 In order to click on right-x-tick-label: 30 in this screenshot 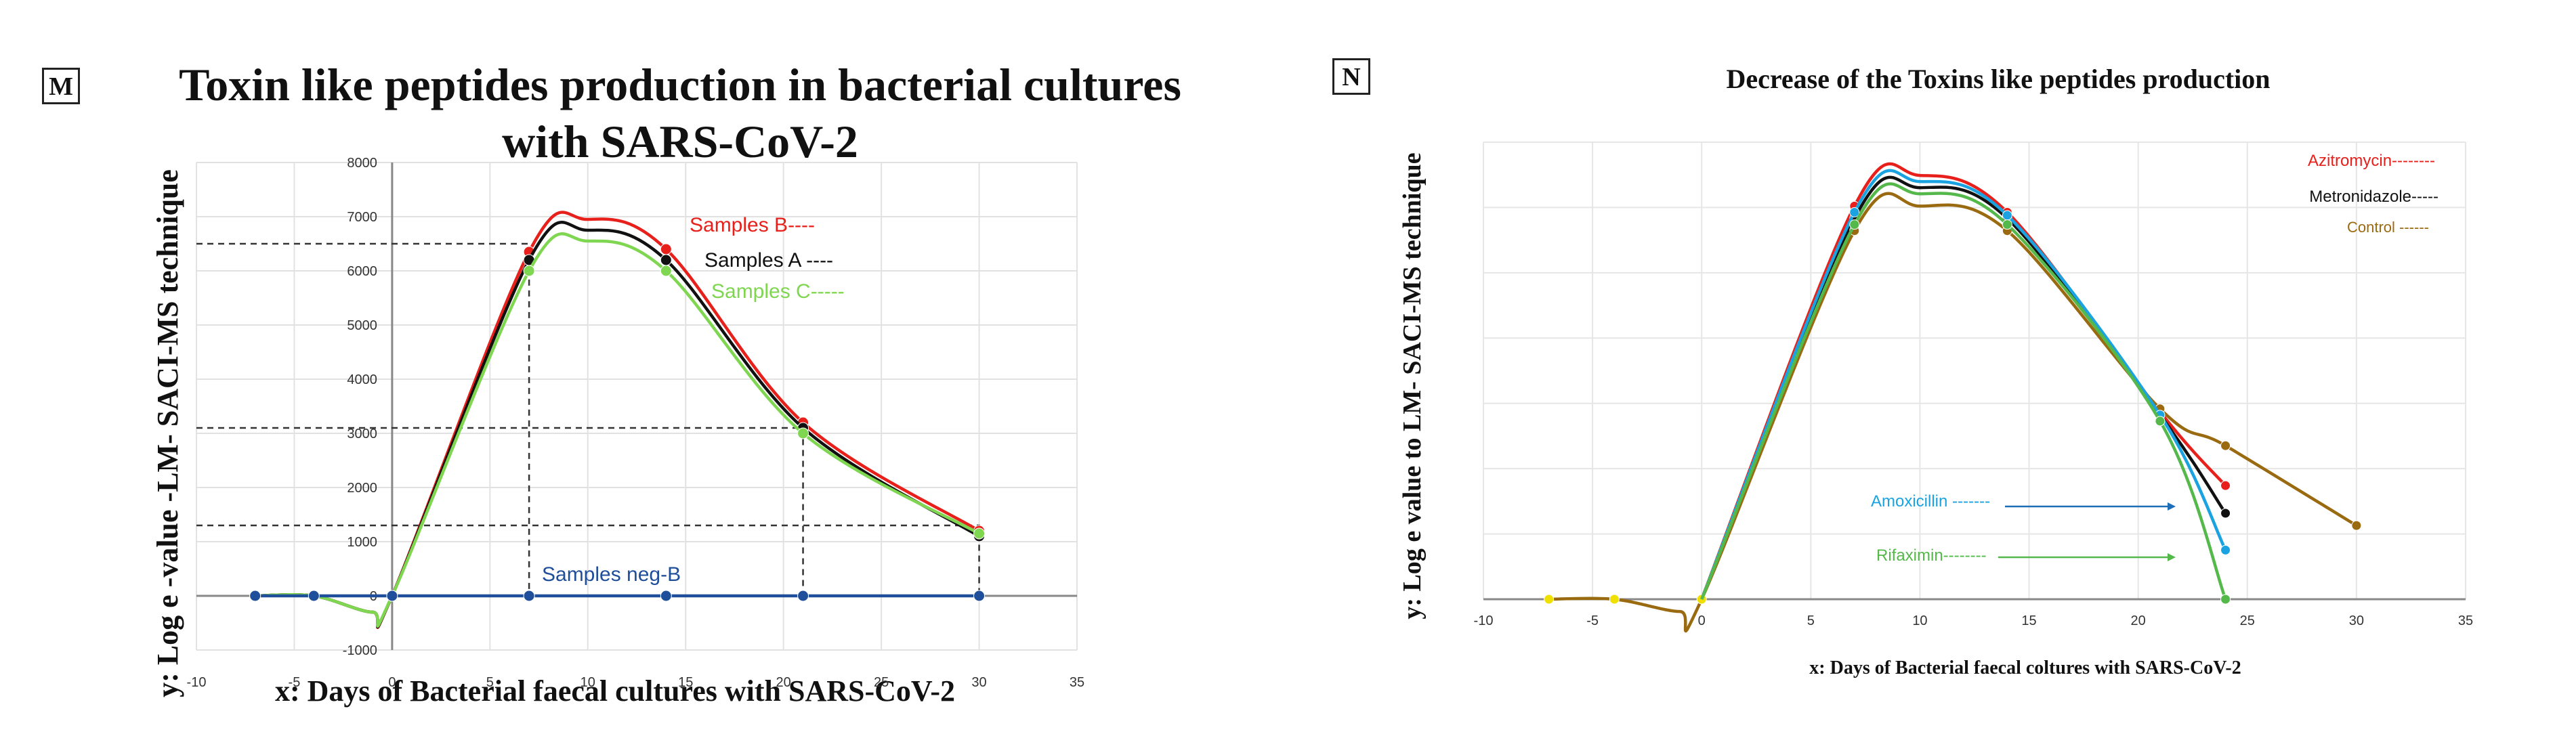, I will do `click(2356, 620)`.